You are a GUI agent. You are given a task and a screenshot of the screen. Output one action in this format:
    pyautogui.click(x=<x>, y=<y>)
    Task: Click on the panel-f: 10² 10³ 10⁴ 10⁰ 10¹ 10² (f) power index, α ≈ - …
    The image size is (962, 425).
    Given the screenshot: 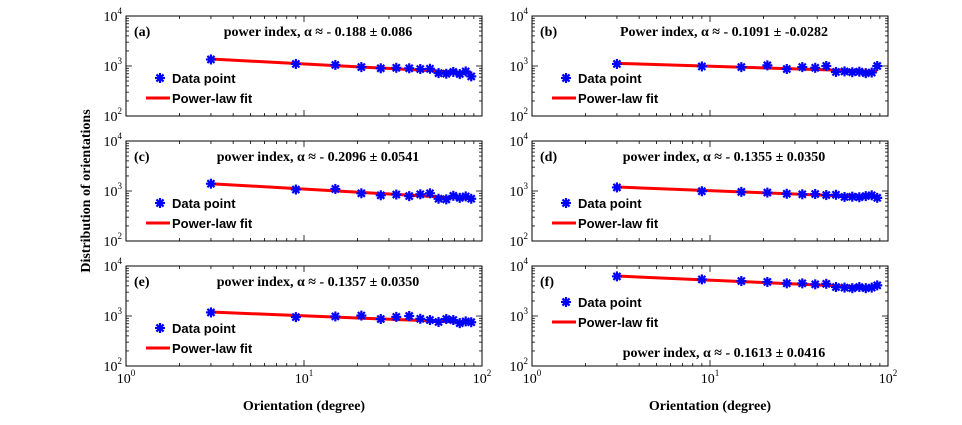 What is the action you would take?
    pyautogui.click(x=704, y=321)
    